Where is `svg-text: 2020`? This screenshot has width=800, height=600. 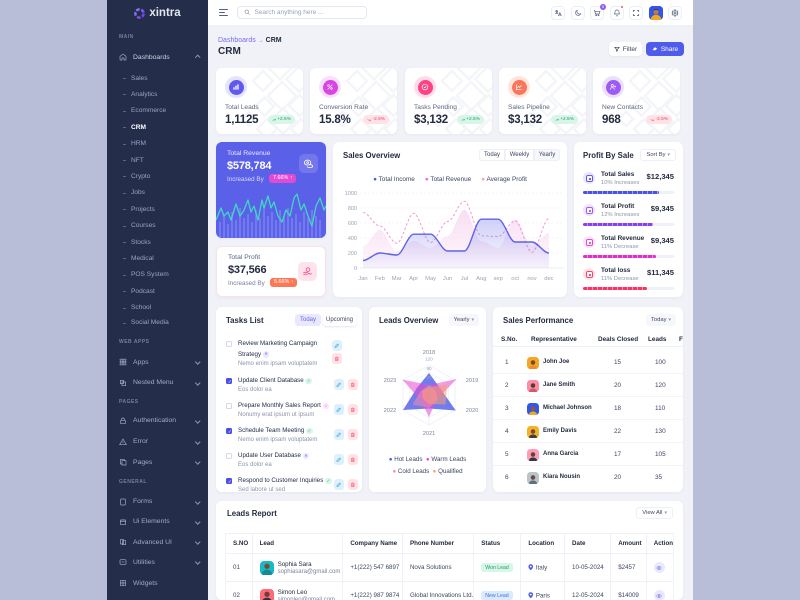
svg-text: 2020 is located at coordinates (472, 411).